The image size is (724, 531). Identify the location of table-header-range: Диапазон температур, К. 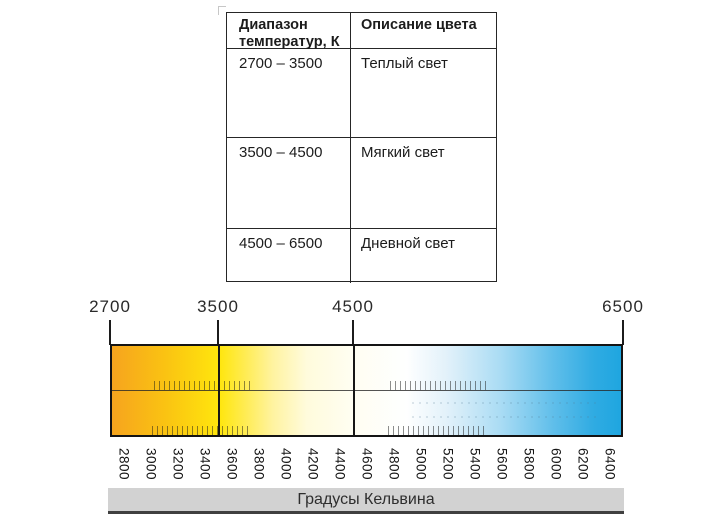
(289, 31).